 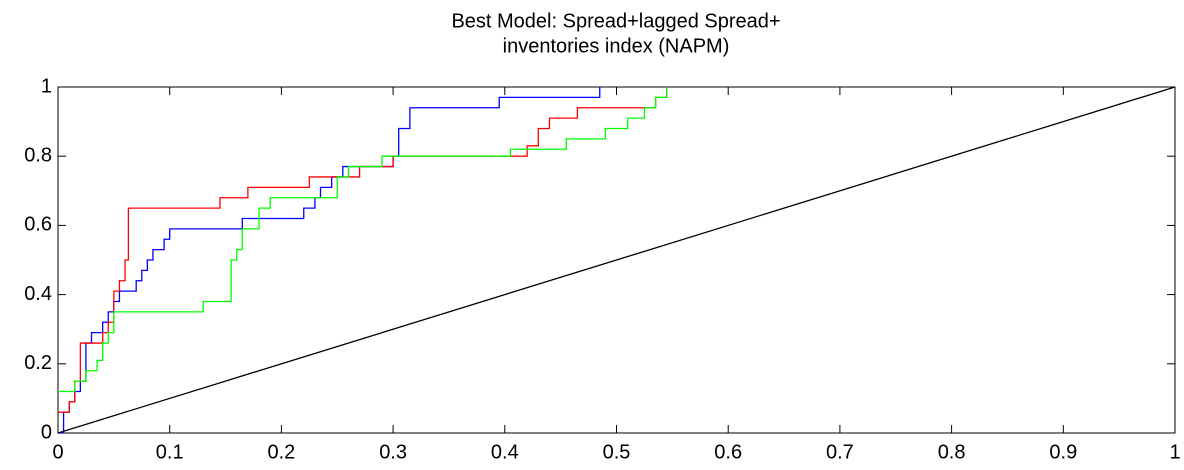 I want to click on x-tick-label: 0.4, so click(x=505, y=452).